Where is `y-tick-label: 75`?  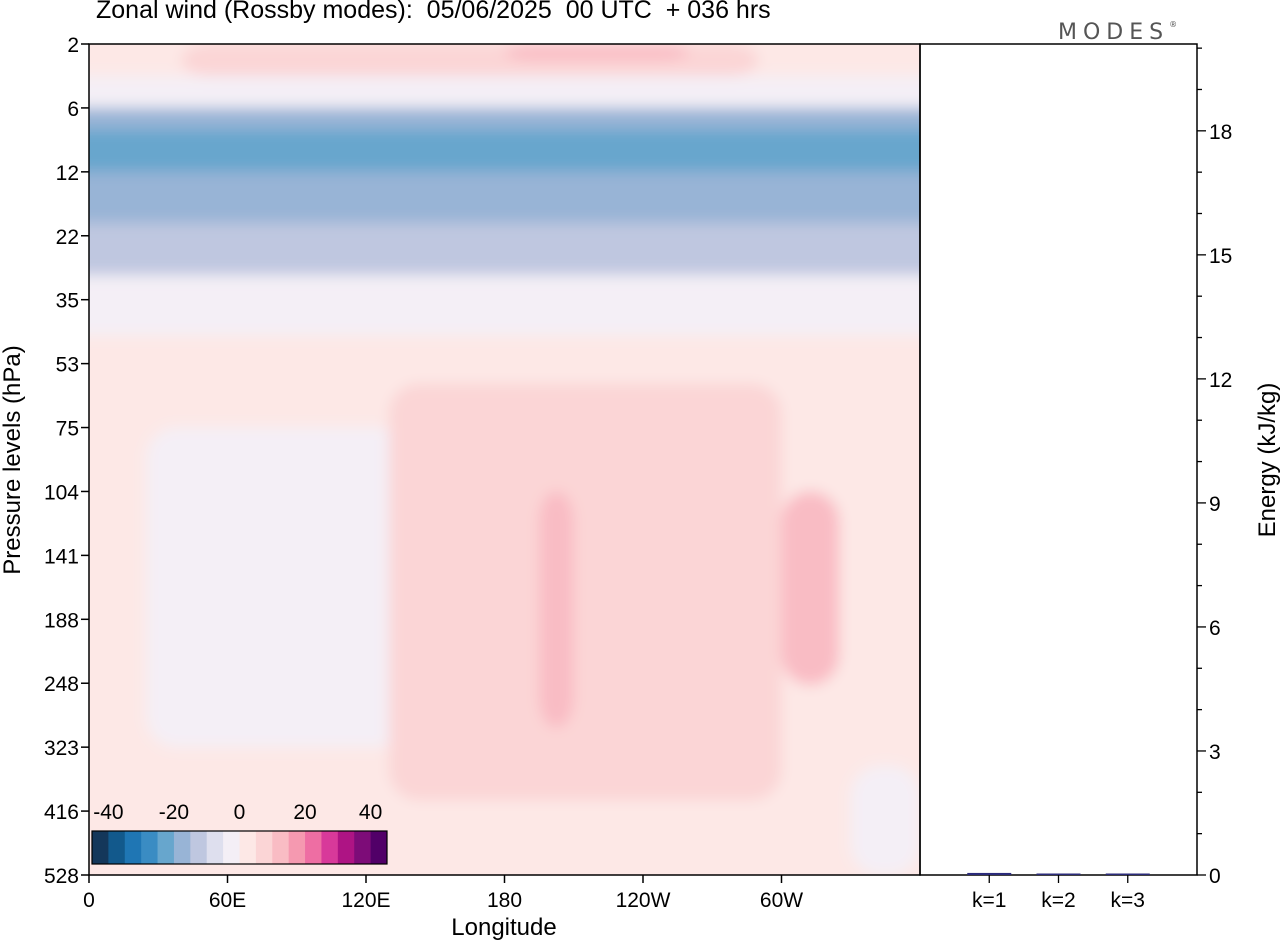 y-tick-label: 75 is located at coordinates (67, 429).